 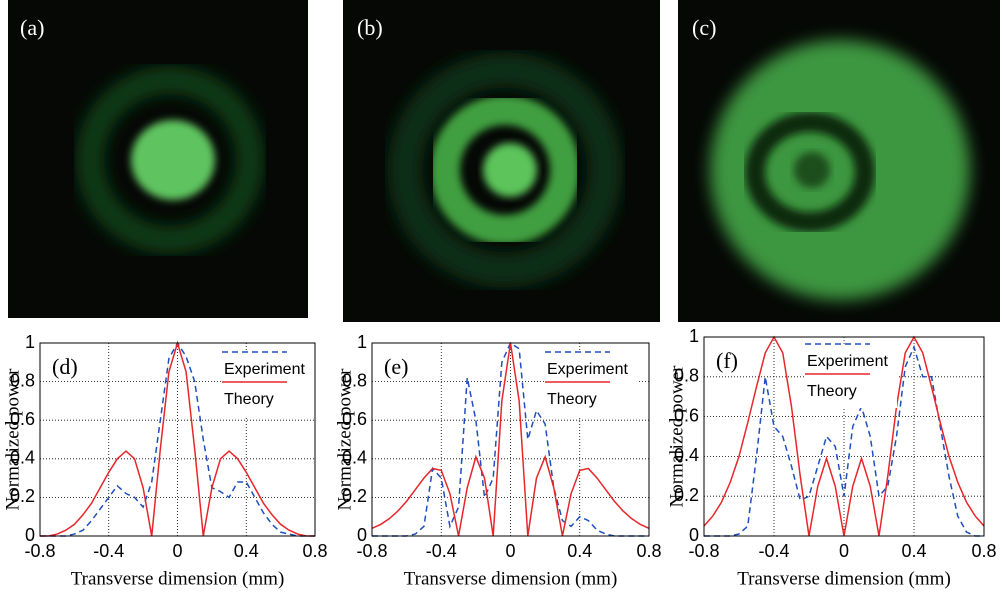 I want to click on panel-label: (b), so click(x=370, y=27).